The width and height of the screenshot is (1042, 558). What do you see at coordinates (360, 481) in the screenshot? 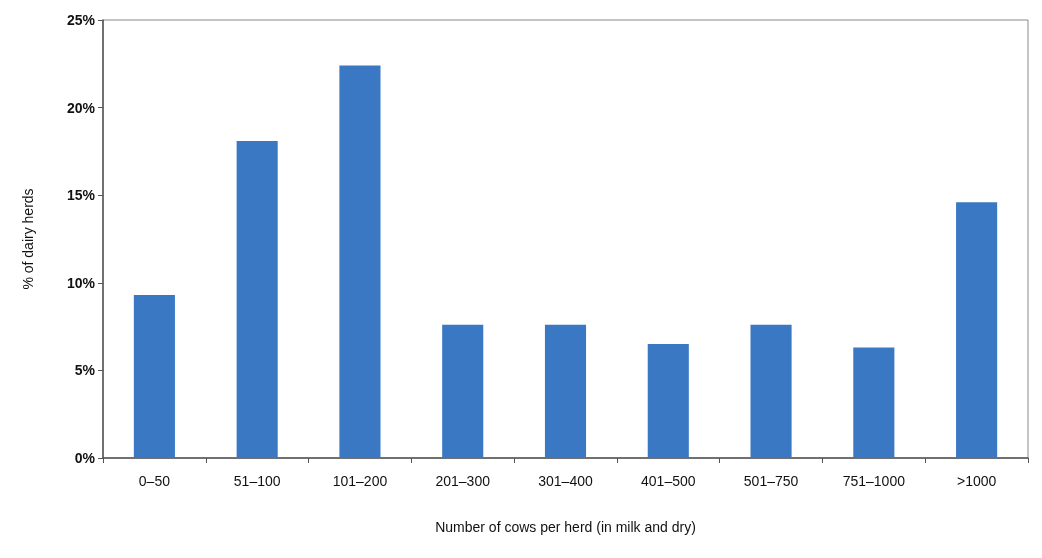
I see `x-tick-label: 101–200` at bounding box center [360, 481].